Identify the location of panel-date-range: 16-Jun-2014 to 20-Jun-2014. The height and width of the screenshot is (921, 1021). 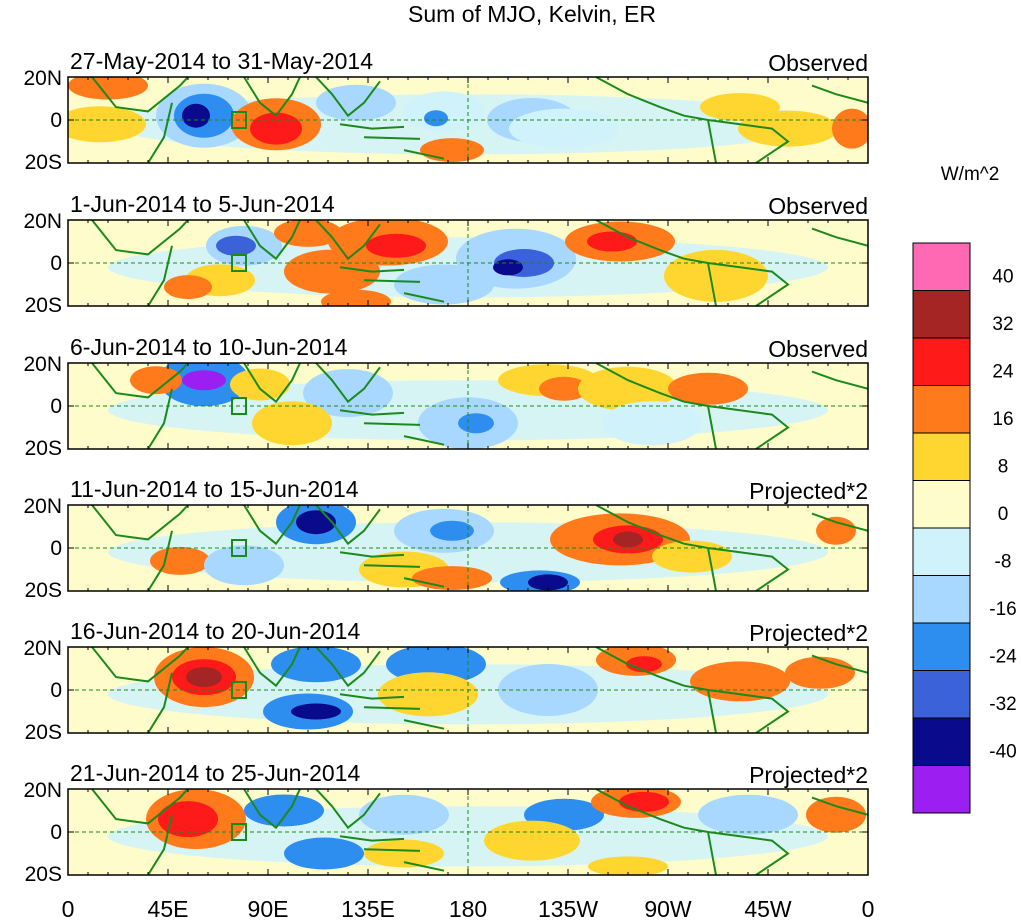
(215, 631).